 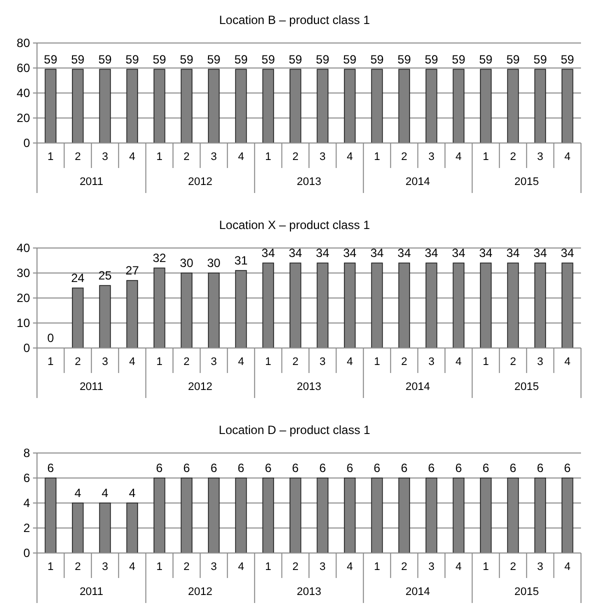 What do you see at coordinates (23, 273) in the screenshot?
I see `y-tick-label: 30` at bounding box center [23, 273].